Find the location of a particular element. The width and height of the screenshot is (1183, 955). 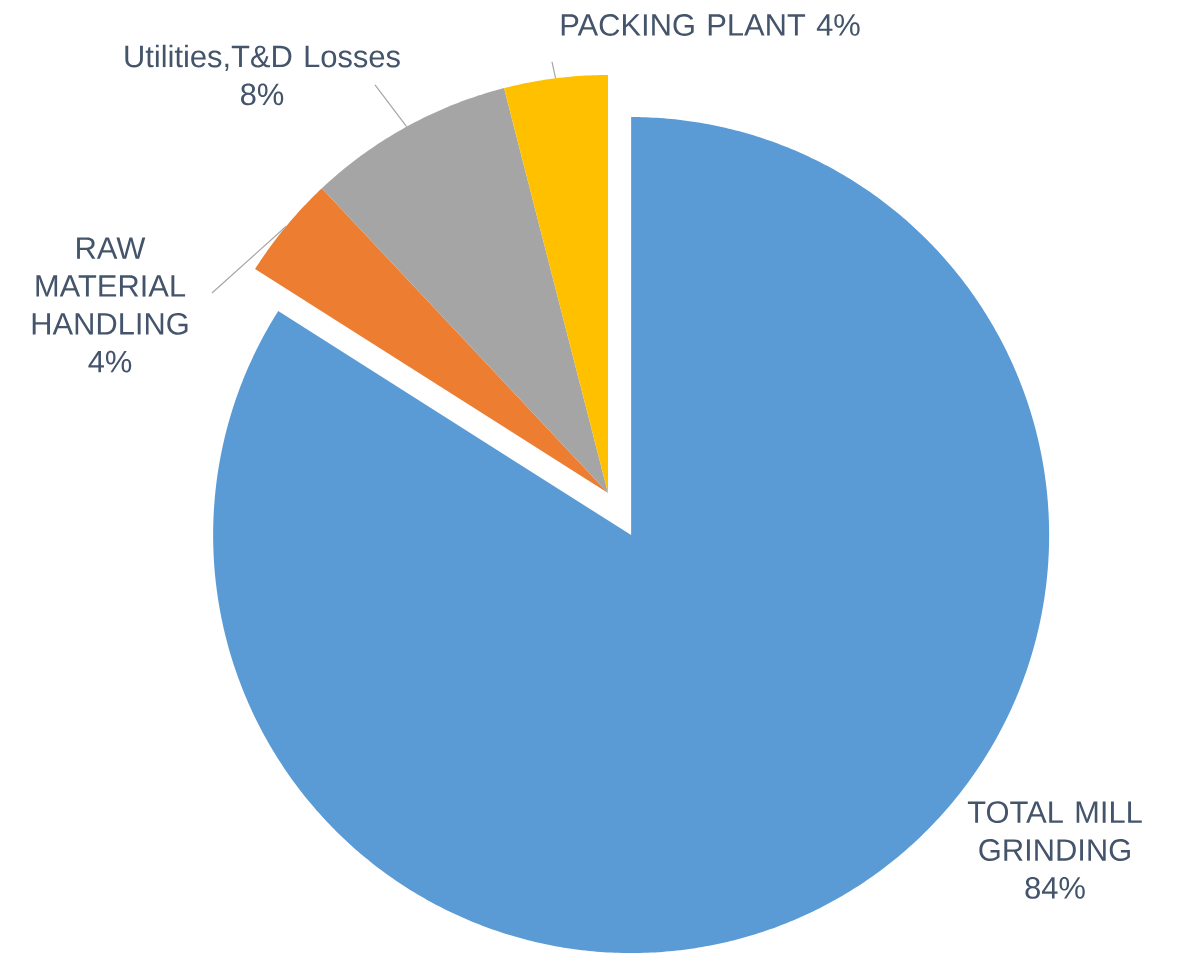

slice-label: TOTAL MILL GRINDING is located at coordinates (1054, 831).